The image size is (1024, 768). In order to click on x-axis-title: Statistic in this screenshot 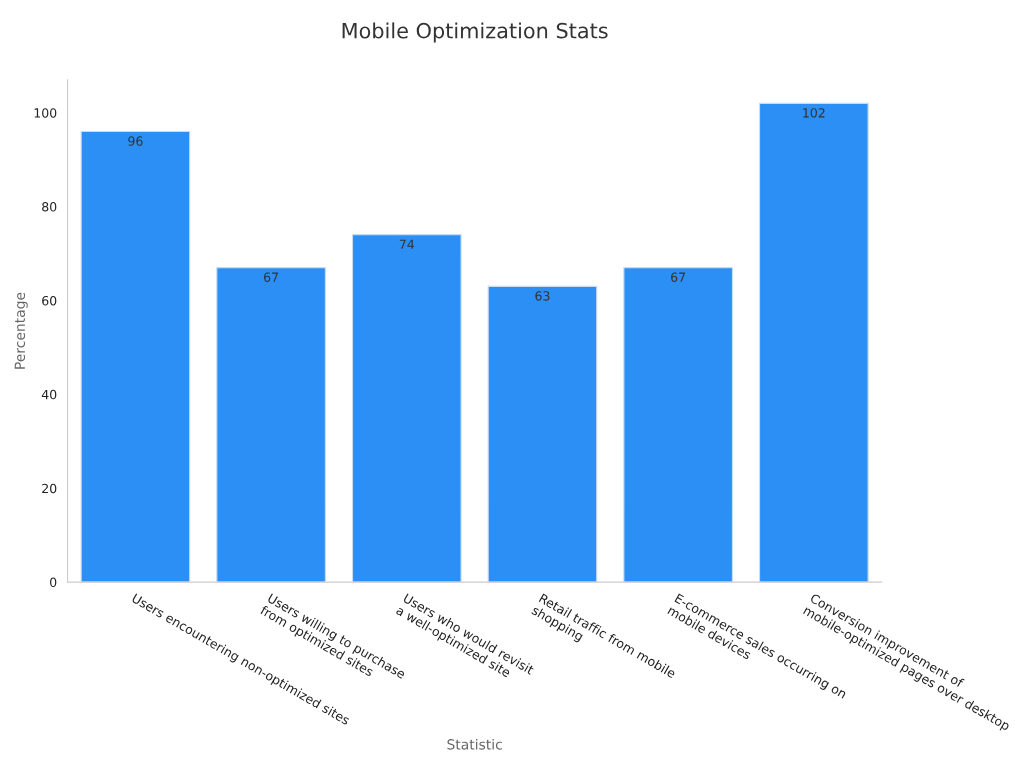, I will do `click(474, 744)`.